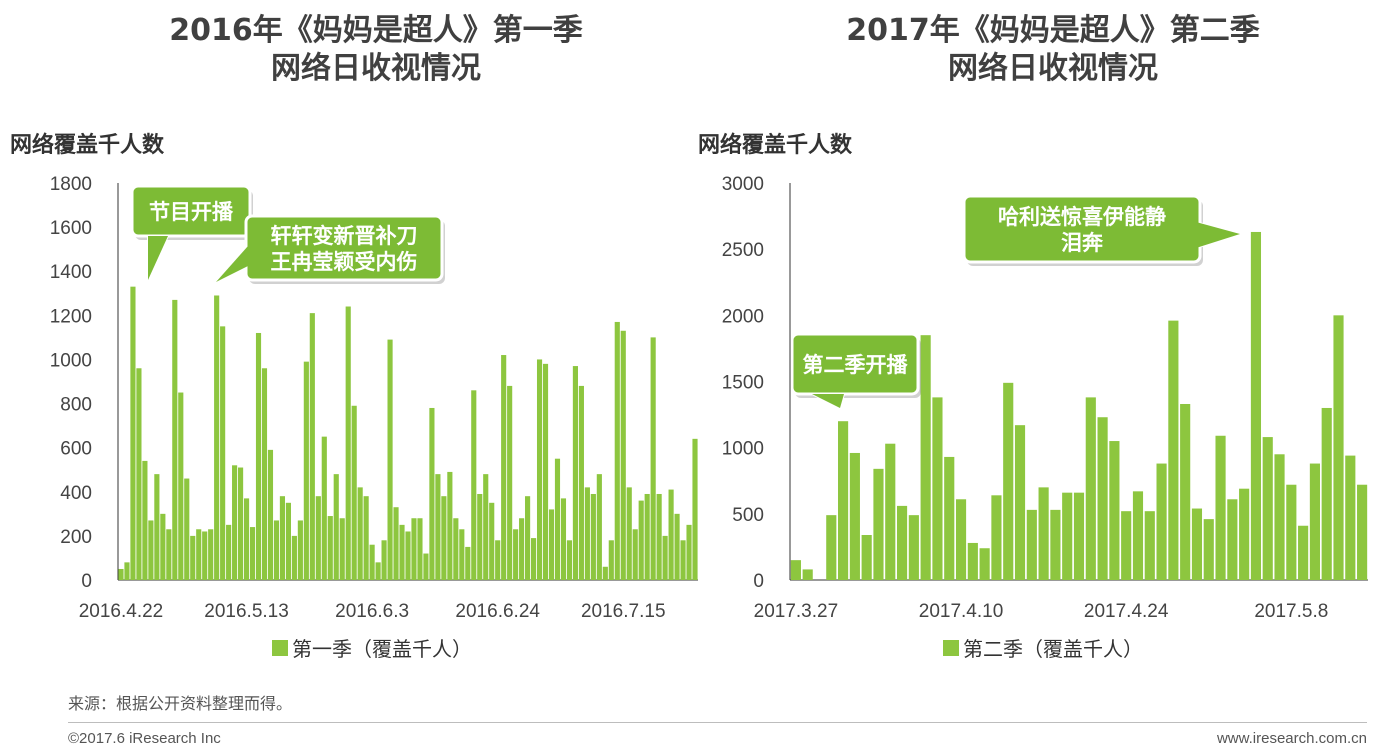  What do you see at coordinates (144, 738) in the screenshot?
I see `copyright: ©2017.6 iResearch Inc` at bounding box center [144, 738].